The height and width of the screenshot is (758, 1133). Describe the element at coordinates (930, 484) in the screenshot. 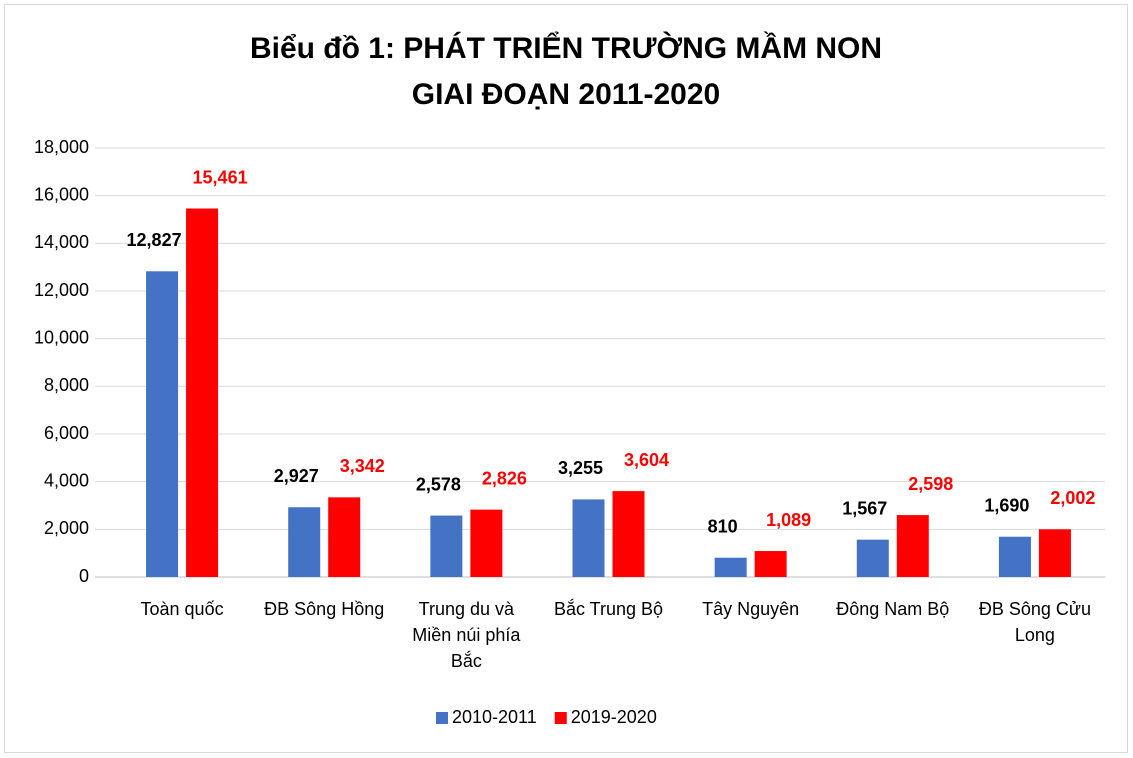

I see `data-label: 2,598` at that location.